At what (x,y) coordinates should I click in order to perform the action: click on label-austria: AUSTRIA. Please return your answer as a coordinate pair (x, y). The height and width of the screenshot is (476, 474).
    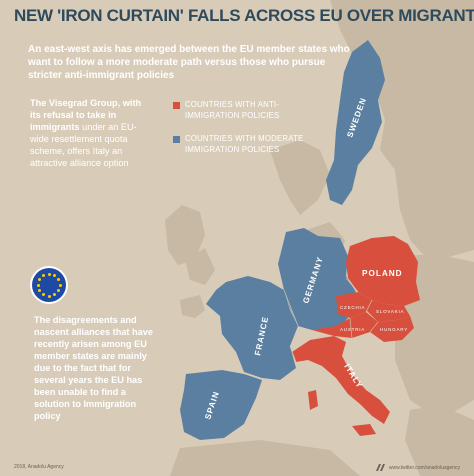
    Looking at the image, I should click on (352, 329).